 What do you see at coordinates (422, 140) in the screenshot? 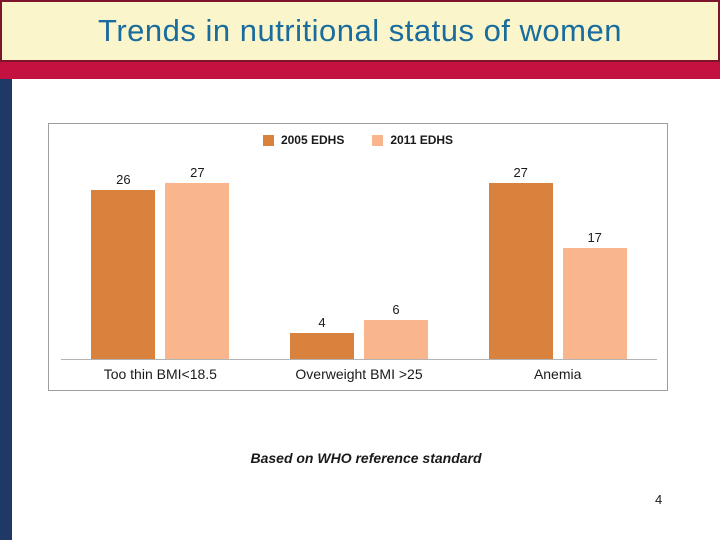
I see `legend-label: 2011 EDHS` at bounding box center [422, 140].